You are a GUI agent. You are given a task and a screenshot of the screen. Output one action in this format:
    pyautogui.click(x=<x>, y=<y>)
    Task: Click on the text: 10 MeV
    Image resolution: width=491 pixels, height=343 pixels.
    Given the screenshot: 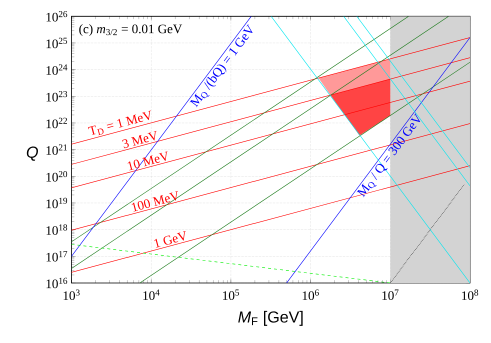 What is the action you would take?
    pyautogui.click(x=148, y=160)
    